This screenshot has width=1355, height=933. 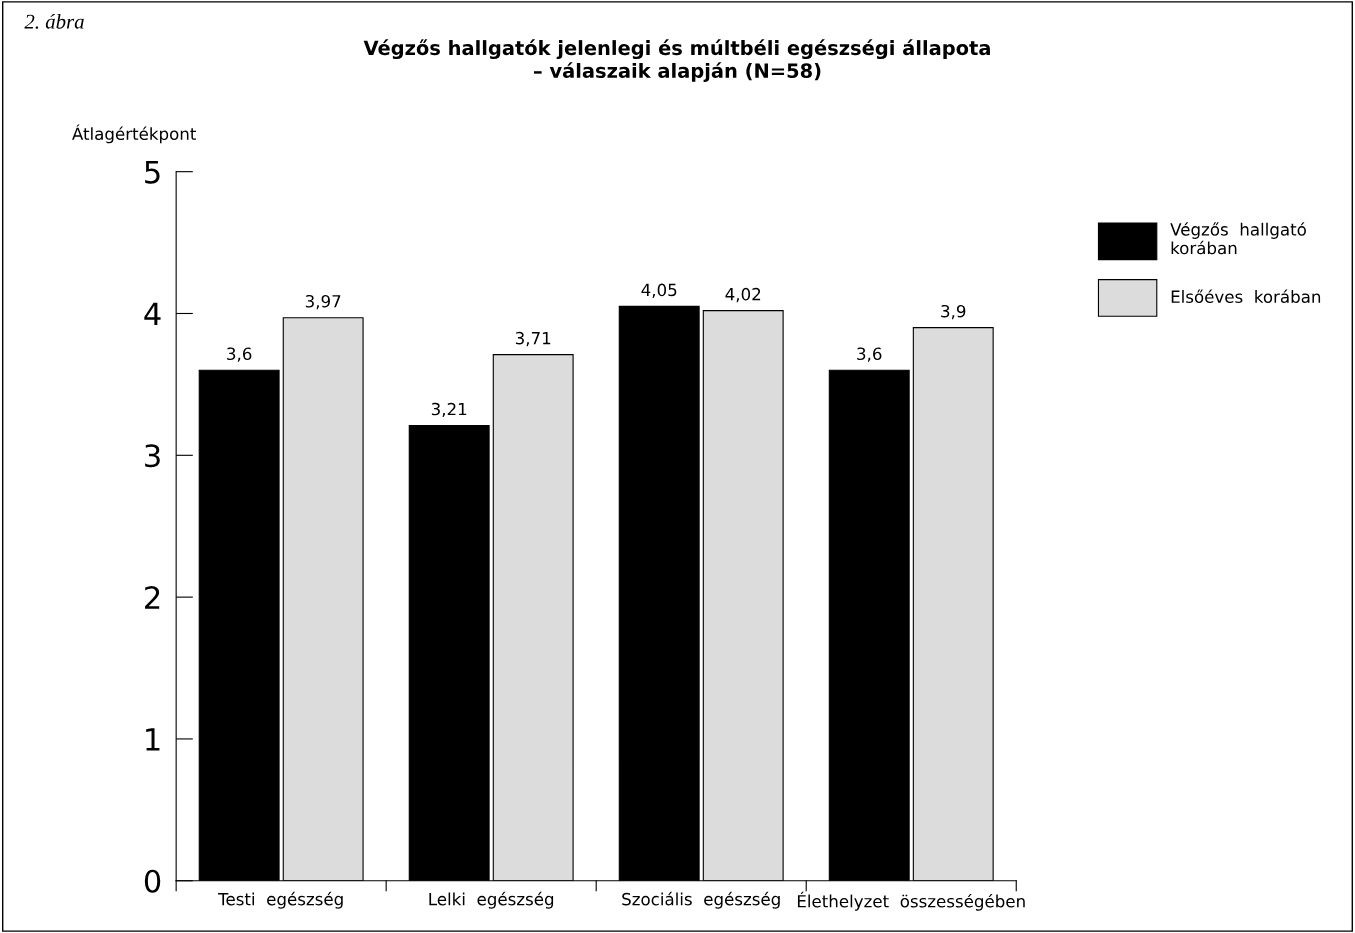 I want to click on legend-label: Végzős hallgató korában, so click(x=1238, y=238).